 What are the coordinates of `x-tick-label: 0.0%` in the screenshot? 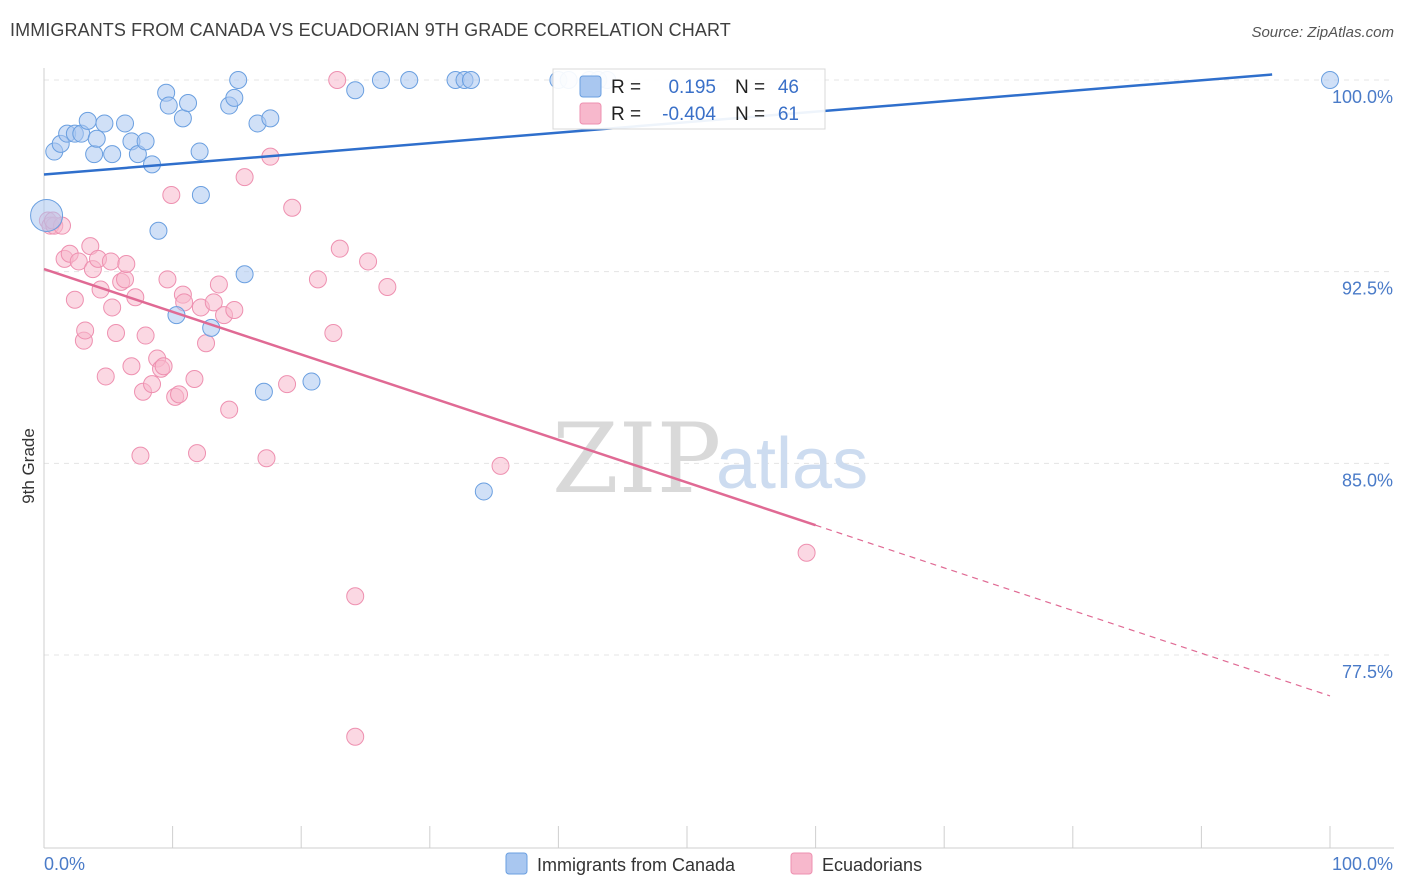 It's located at (64, 864).